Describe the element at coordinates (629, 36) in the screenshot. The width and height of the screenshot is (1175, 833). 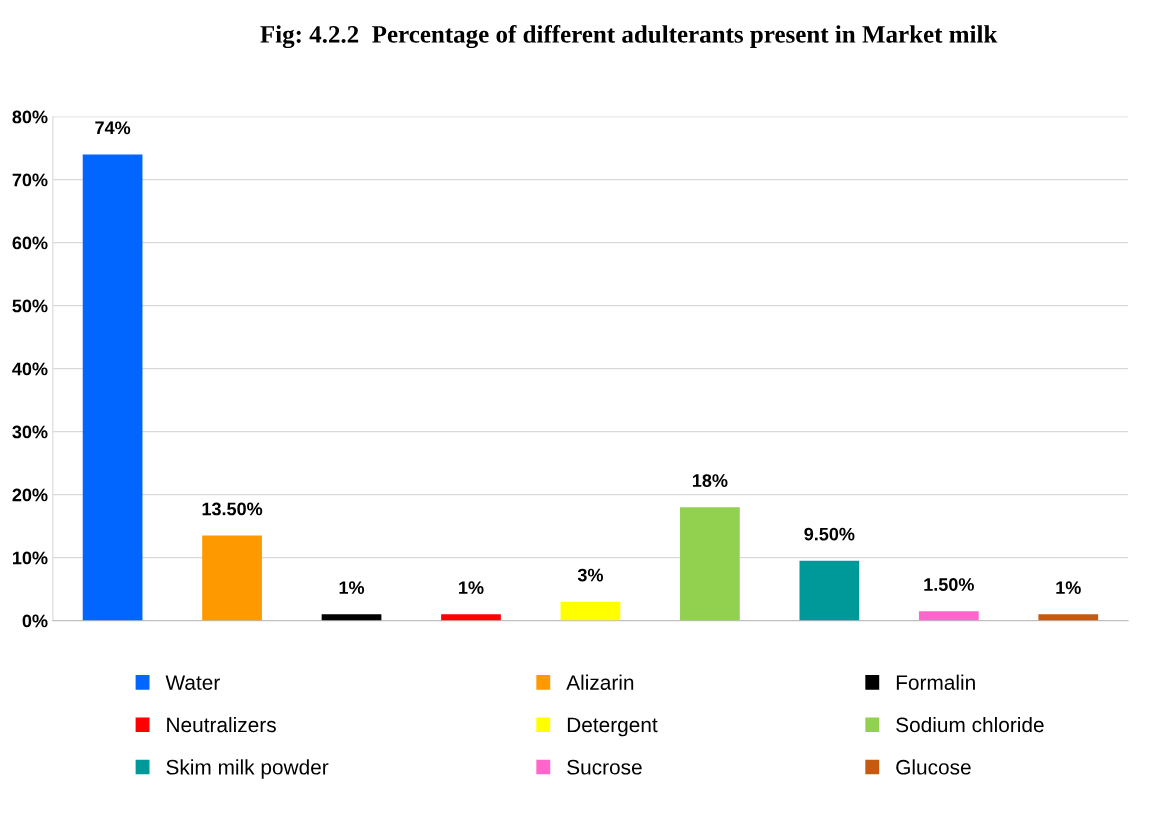
I see `chart-title: Fig: 4.2.2 Percentage of different adulterants present in Market milk` at that location.